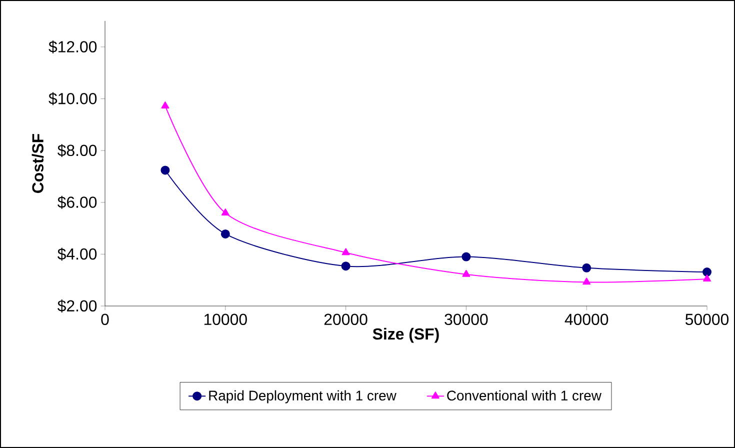  Describe the element at coordinates (77, 306) in the screenshot. I see `y-tick-label: $2.00` at that location.